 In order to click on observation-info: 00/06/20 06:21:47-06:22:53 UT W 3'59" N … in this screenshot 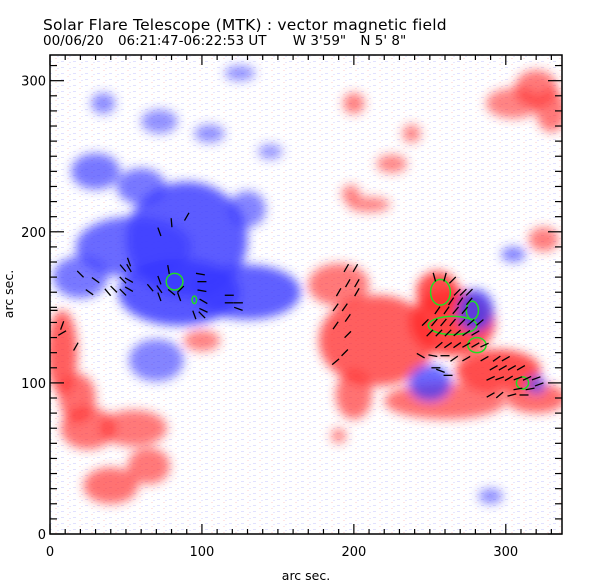, I will do `click(229, 41)`.